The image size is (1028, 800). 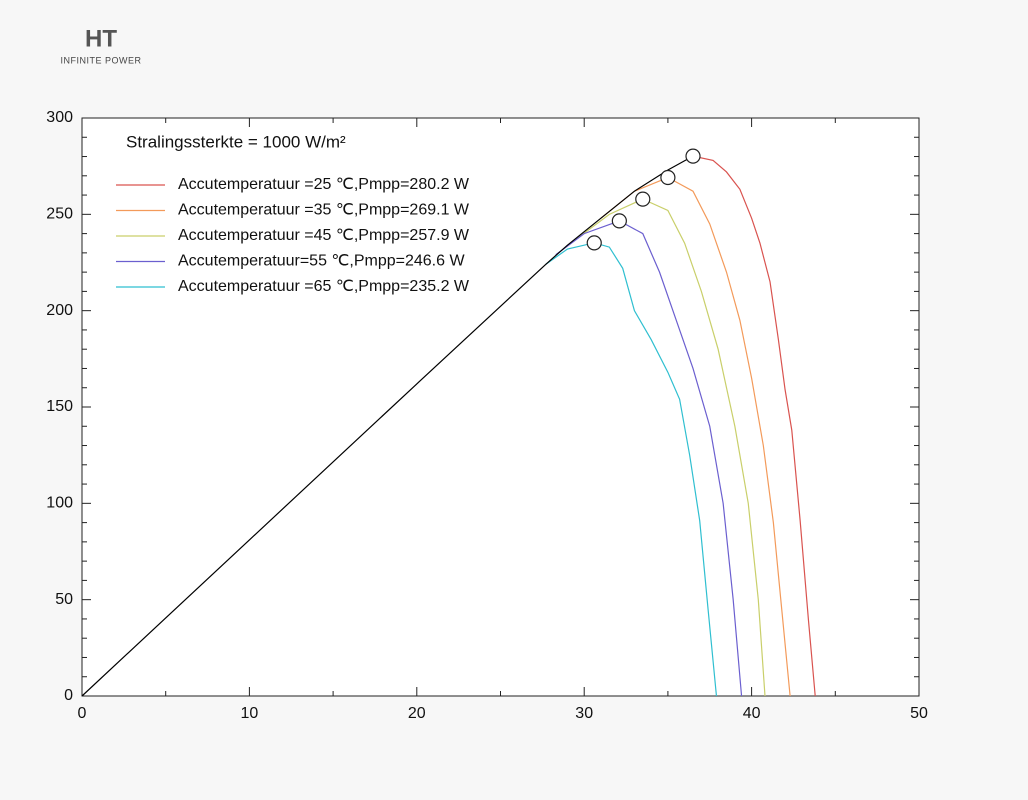 I want to click on y-tick-label: 50, so click(x=64, y=599).